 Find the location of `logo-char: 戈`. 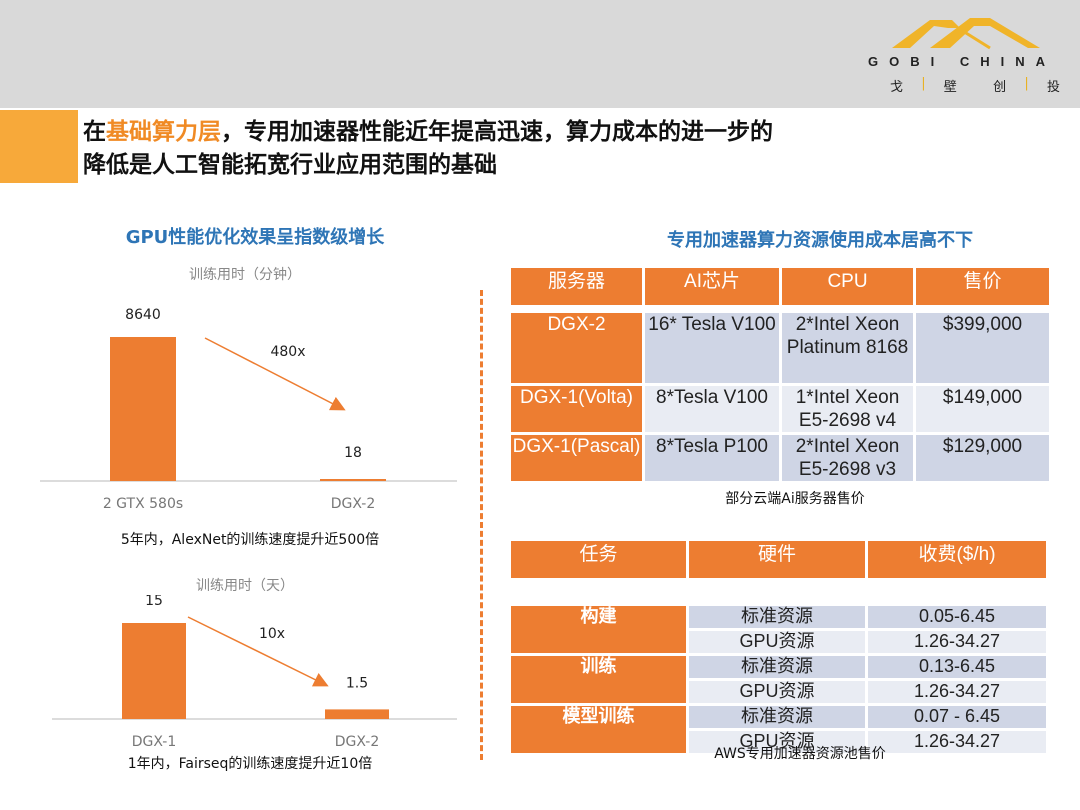

logo-char: 戈 is located at coordinates (897, 87).